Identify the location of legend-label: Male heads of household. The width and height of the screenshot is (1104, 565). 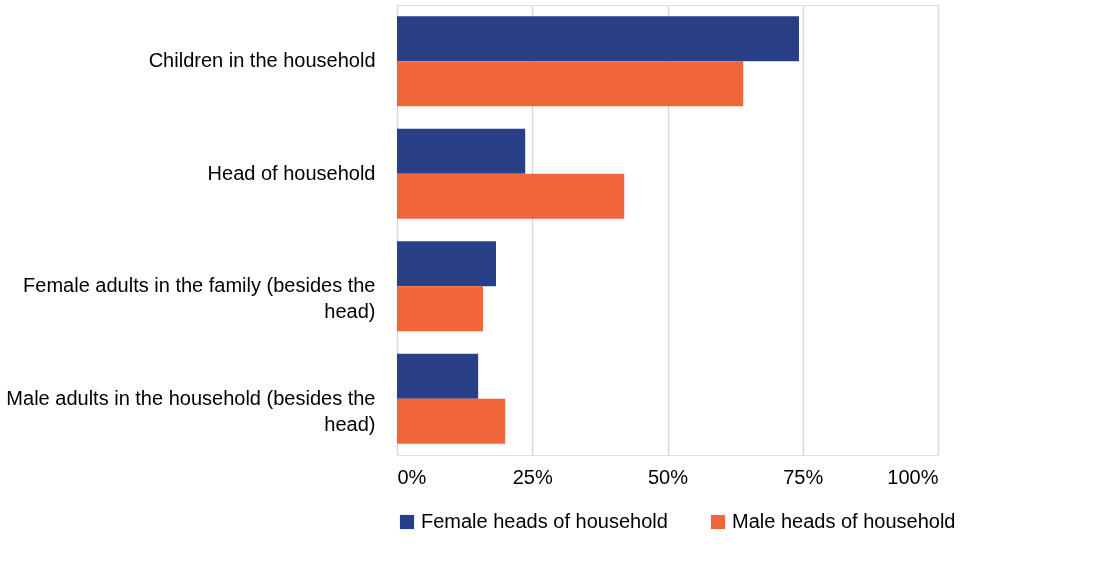
(844, 521).